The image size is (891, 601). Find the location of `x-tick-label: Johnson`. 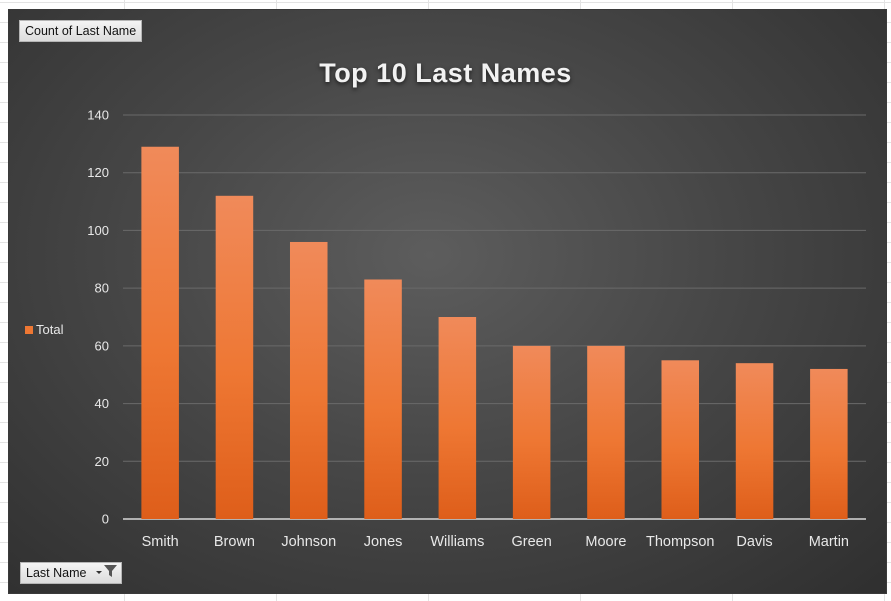

x-tick-label: Johnson is located at coordinates (308, 542).